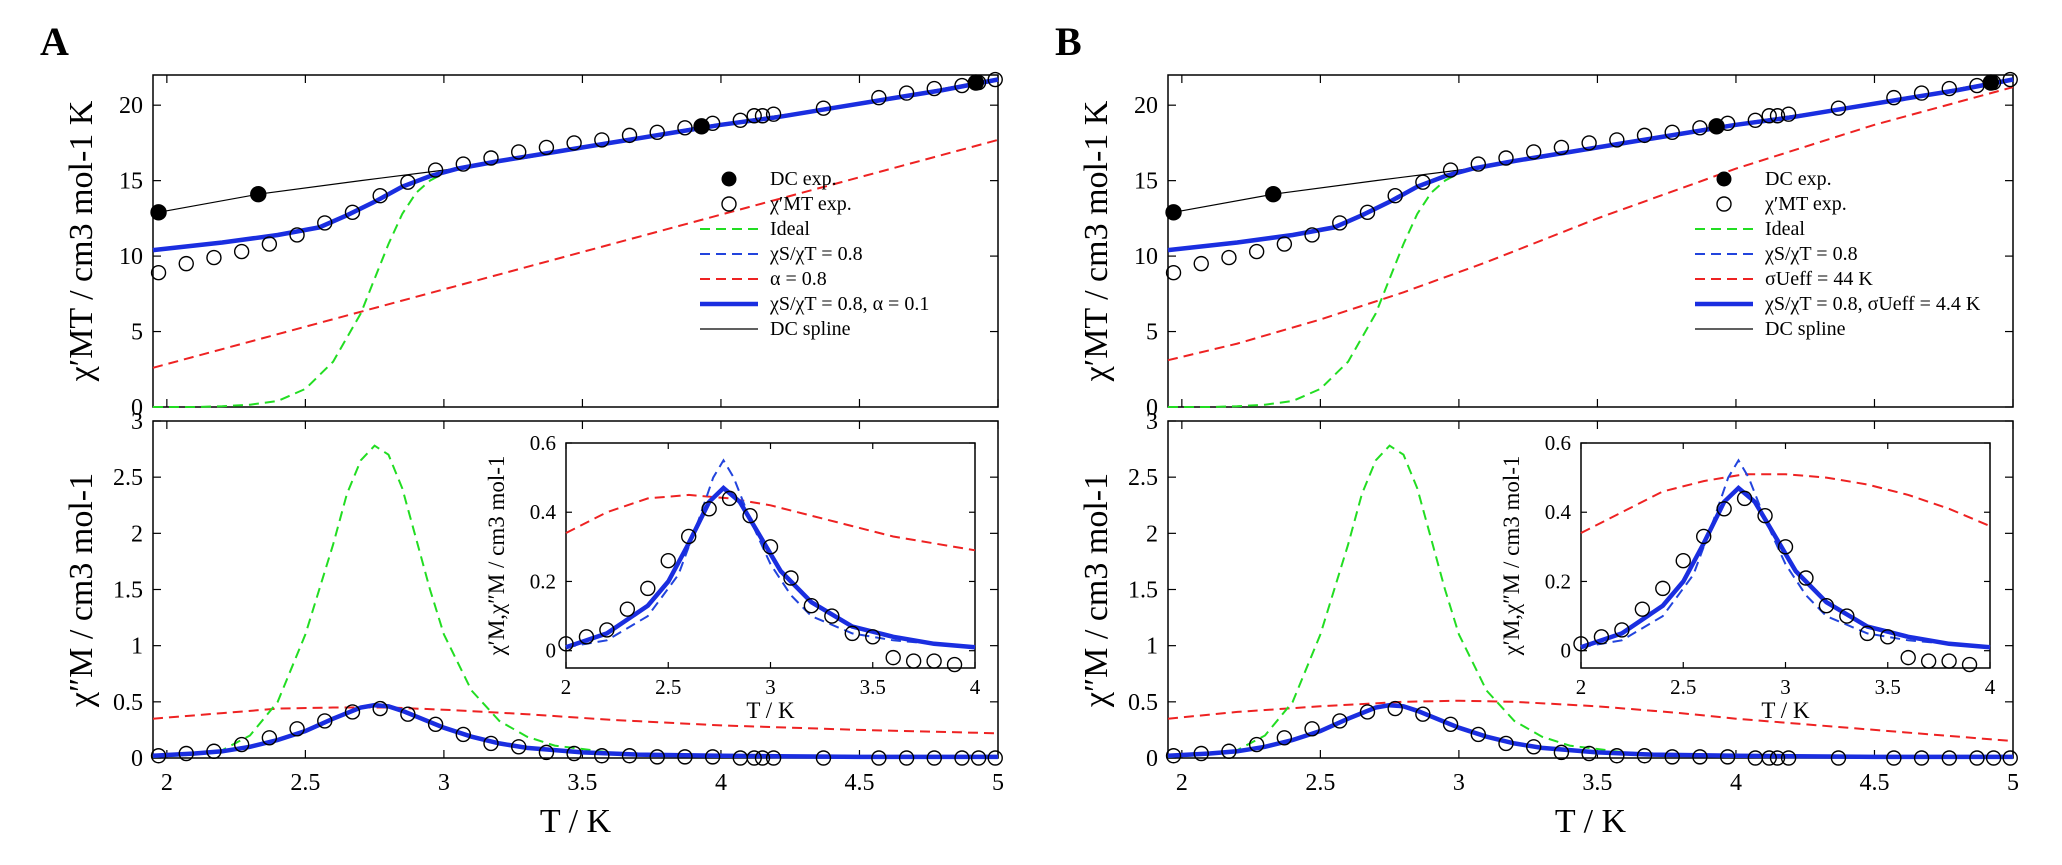 This screenshot has height=865, width=2062. I want to click on legend-entry: χS/χT = 0.8, so click(1776, 254).